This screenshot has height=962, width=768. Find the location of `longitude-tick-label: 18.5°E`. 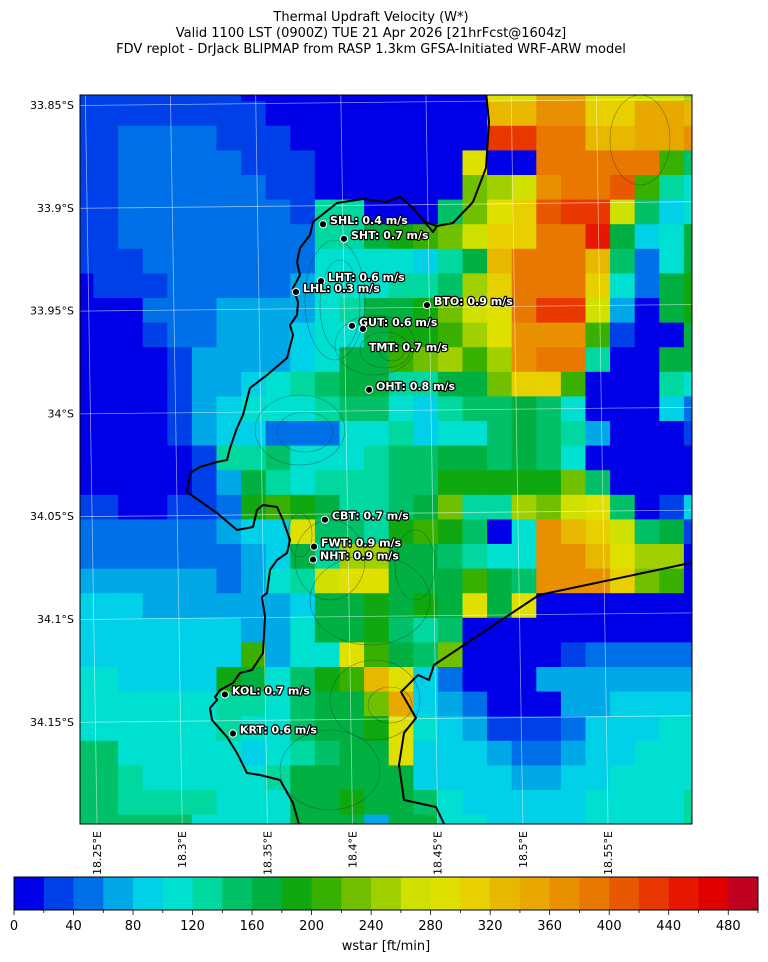

longitude-tick-label: 18.5°E is located at coordinates (523, 849).